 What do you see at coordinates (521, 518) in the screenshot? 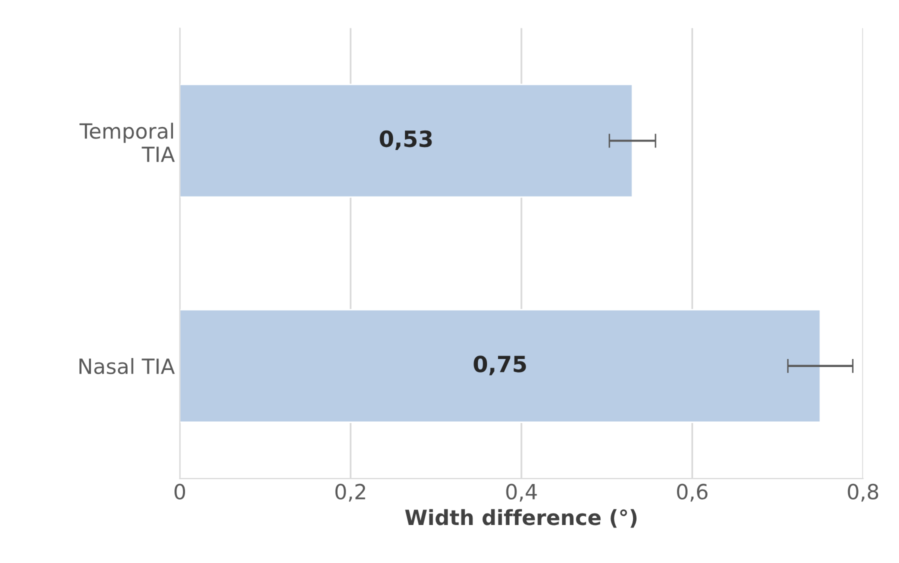
I see `x-axis-title: Width difference (°)` at bounding box center [521, 518].